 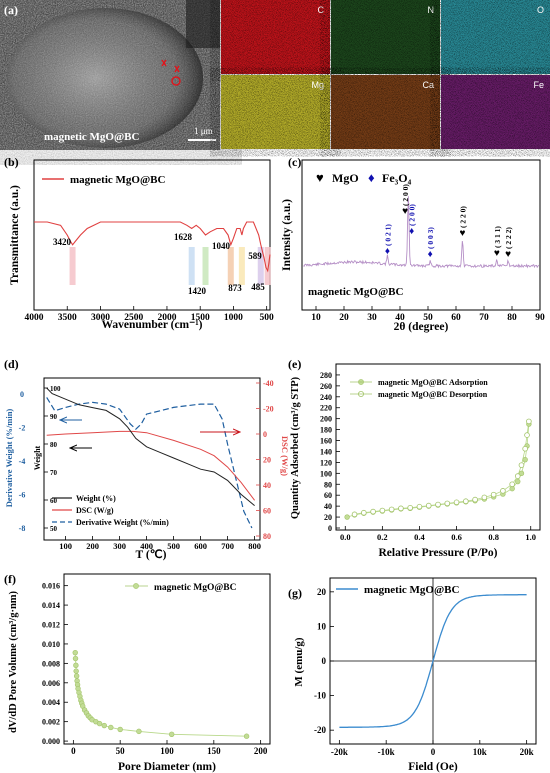 What do you see at coordinates (96, 498) in the screenshot?
I see `tga-legend-weight-label: Weight (%)` at bounding box center [96, 498].